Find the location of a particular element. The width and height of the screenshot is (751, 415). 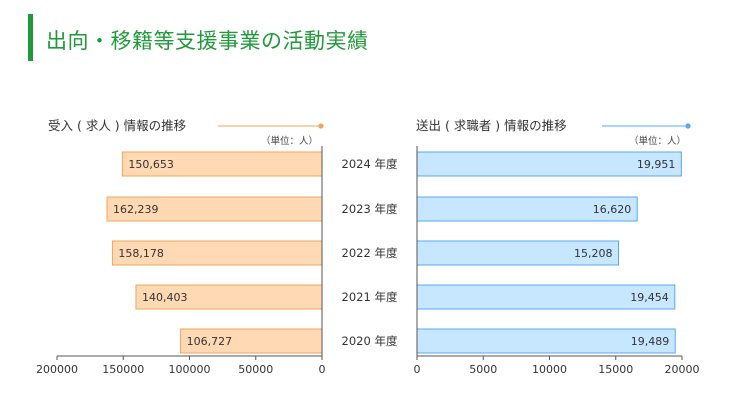

right-bar-value-label: 19,454 is located at coordinates (649, 297).